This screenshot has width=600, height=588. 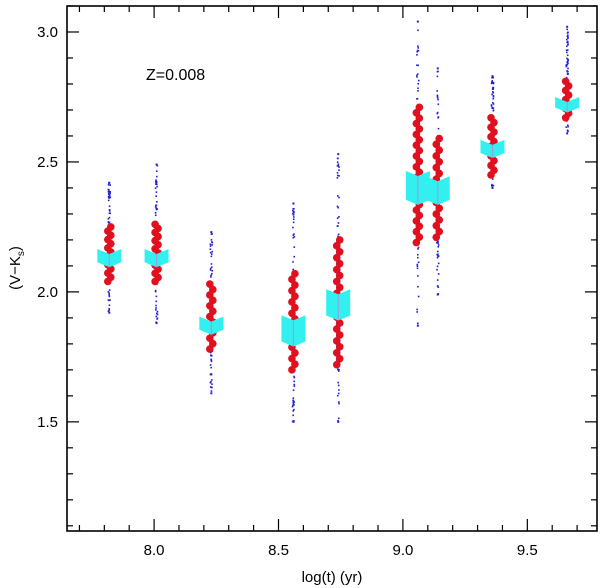 I want to click on y-tick-label: 3.0, so click(x=47, y=32).